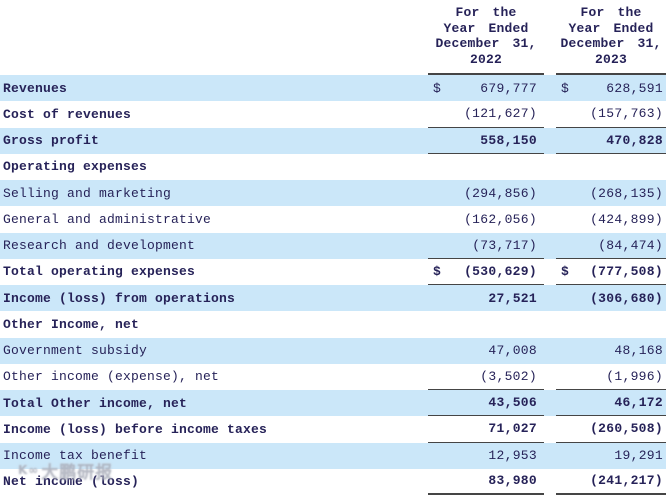 The width and height of the screenshot is (666, 495). What do you see at coordinates (486, 298) in the screenshot?
I see `cell-2022: 27,521` at bounding box center [486, 298].